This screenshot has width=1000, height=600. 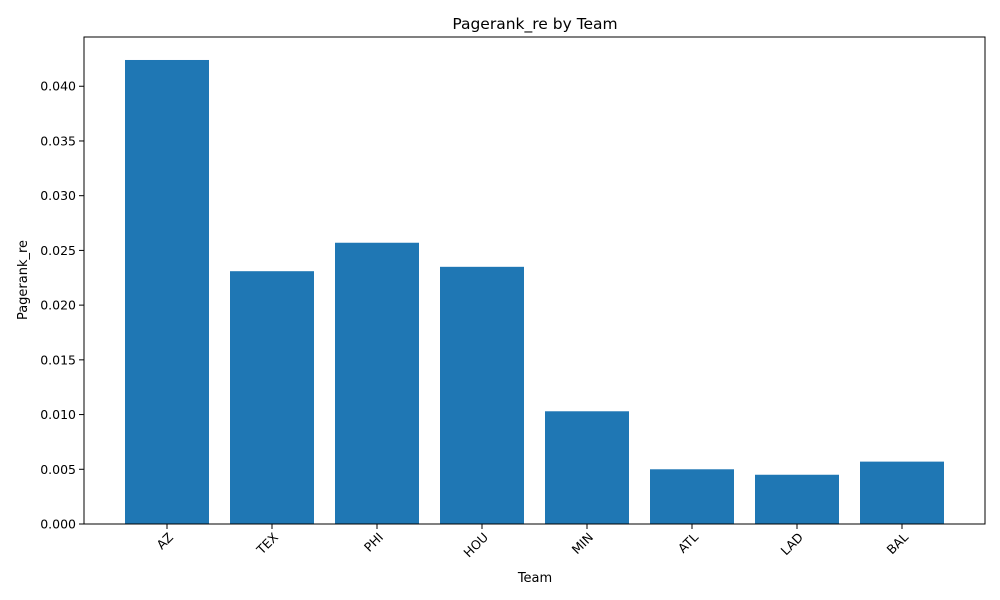 What do you see at coordinates (58, 414) in the screenshot?
I see `y-tick-label: 0.010` at bounding box center [58, 414].